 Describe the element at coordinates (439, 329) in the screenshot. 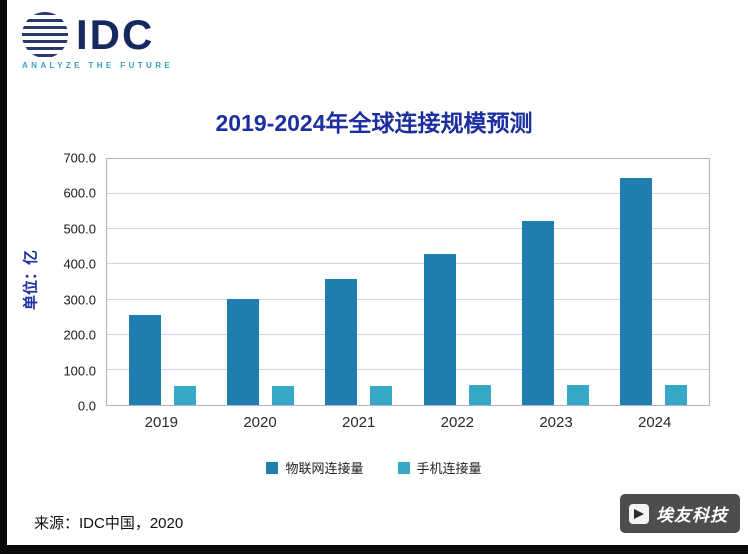

I see `bar-物联网连接量-2022` at that location.